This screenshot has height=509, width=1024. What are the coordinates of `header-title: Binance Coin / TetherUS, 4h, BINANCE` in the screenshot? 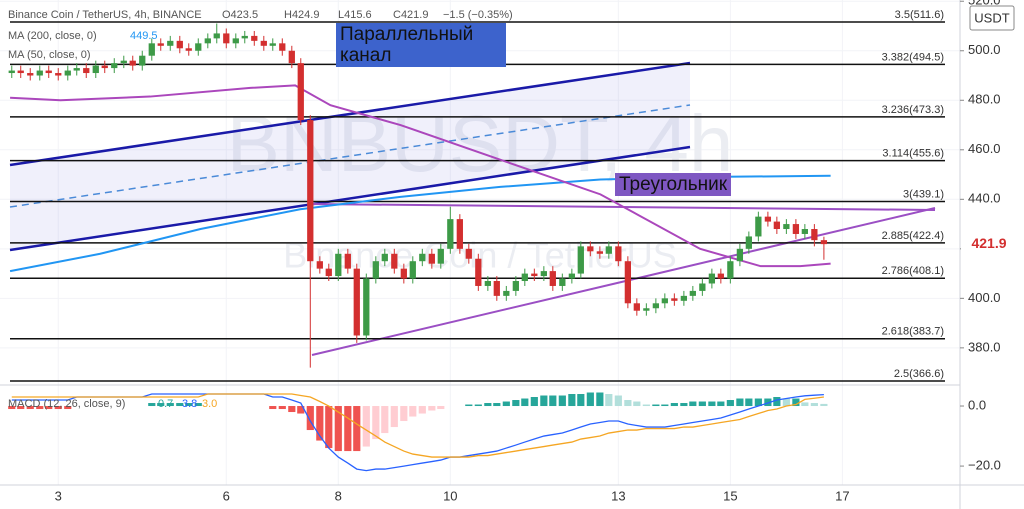 It's located at (105, 15).